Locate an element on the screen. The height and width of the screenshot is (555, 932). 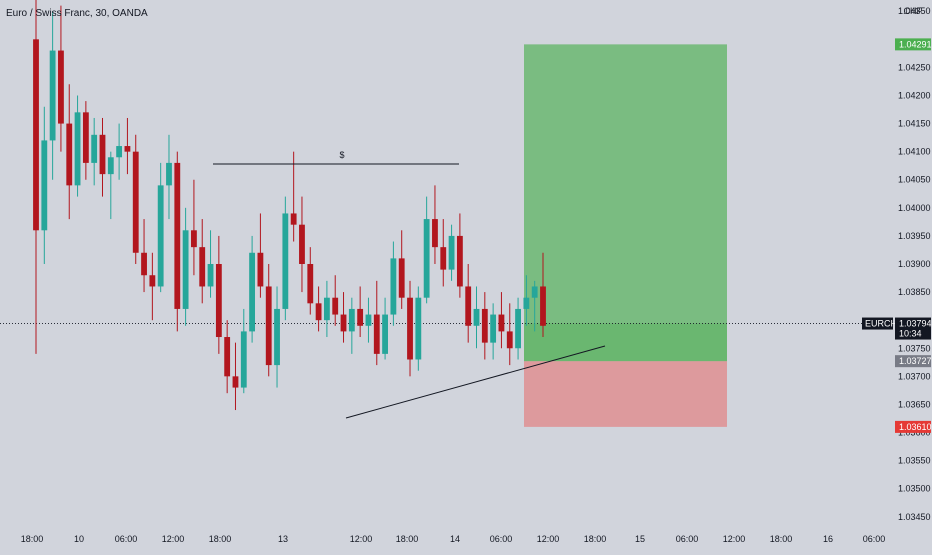
price-tick-label: 1.03900 is located at coordinates (914, 264).